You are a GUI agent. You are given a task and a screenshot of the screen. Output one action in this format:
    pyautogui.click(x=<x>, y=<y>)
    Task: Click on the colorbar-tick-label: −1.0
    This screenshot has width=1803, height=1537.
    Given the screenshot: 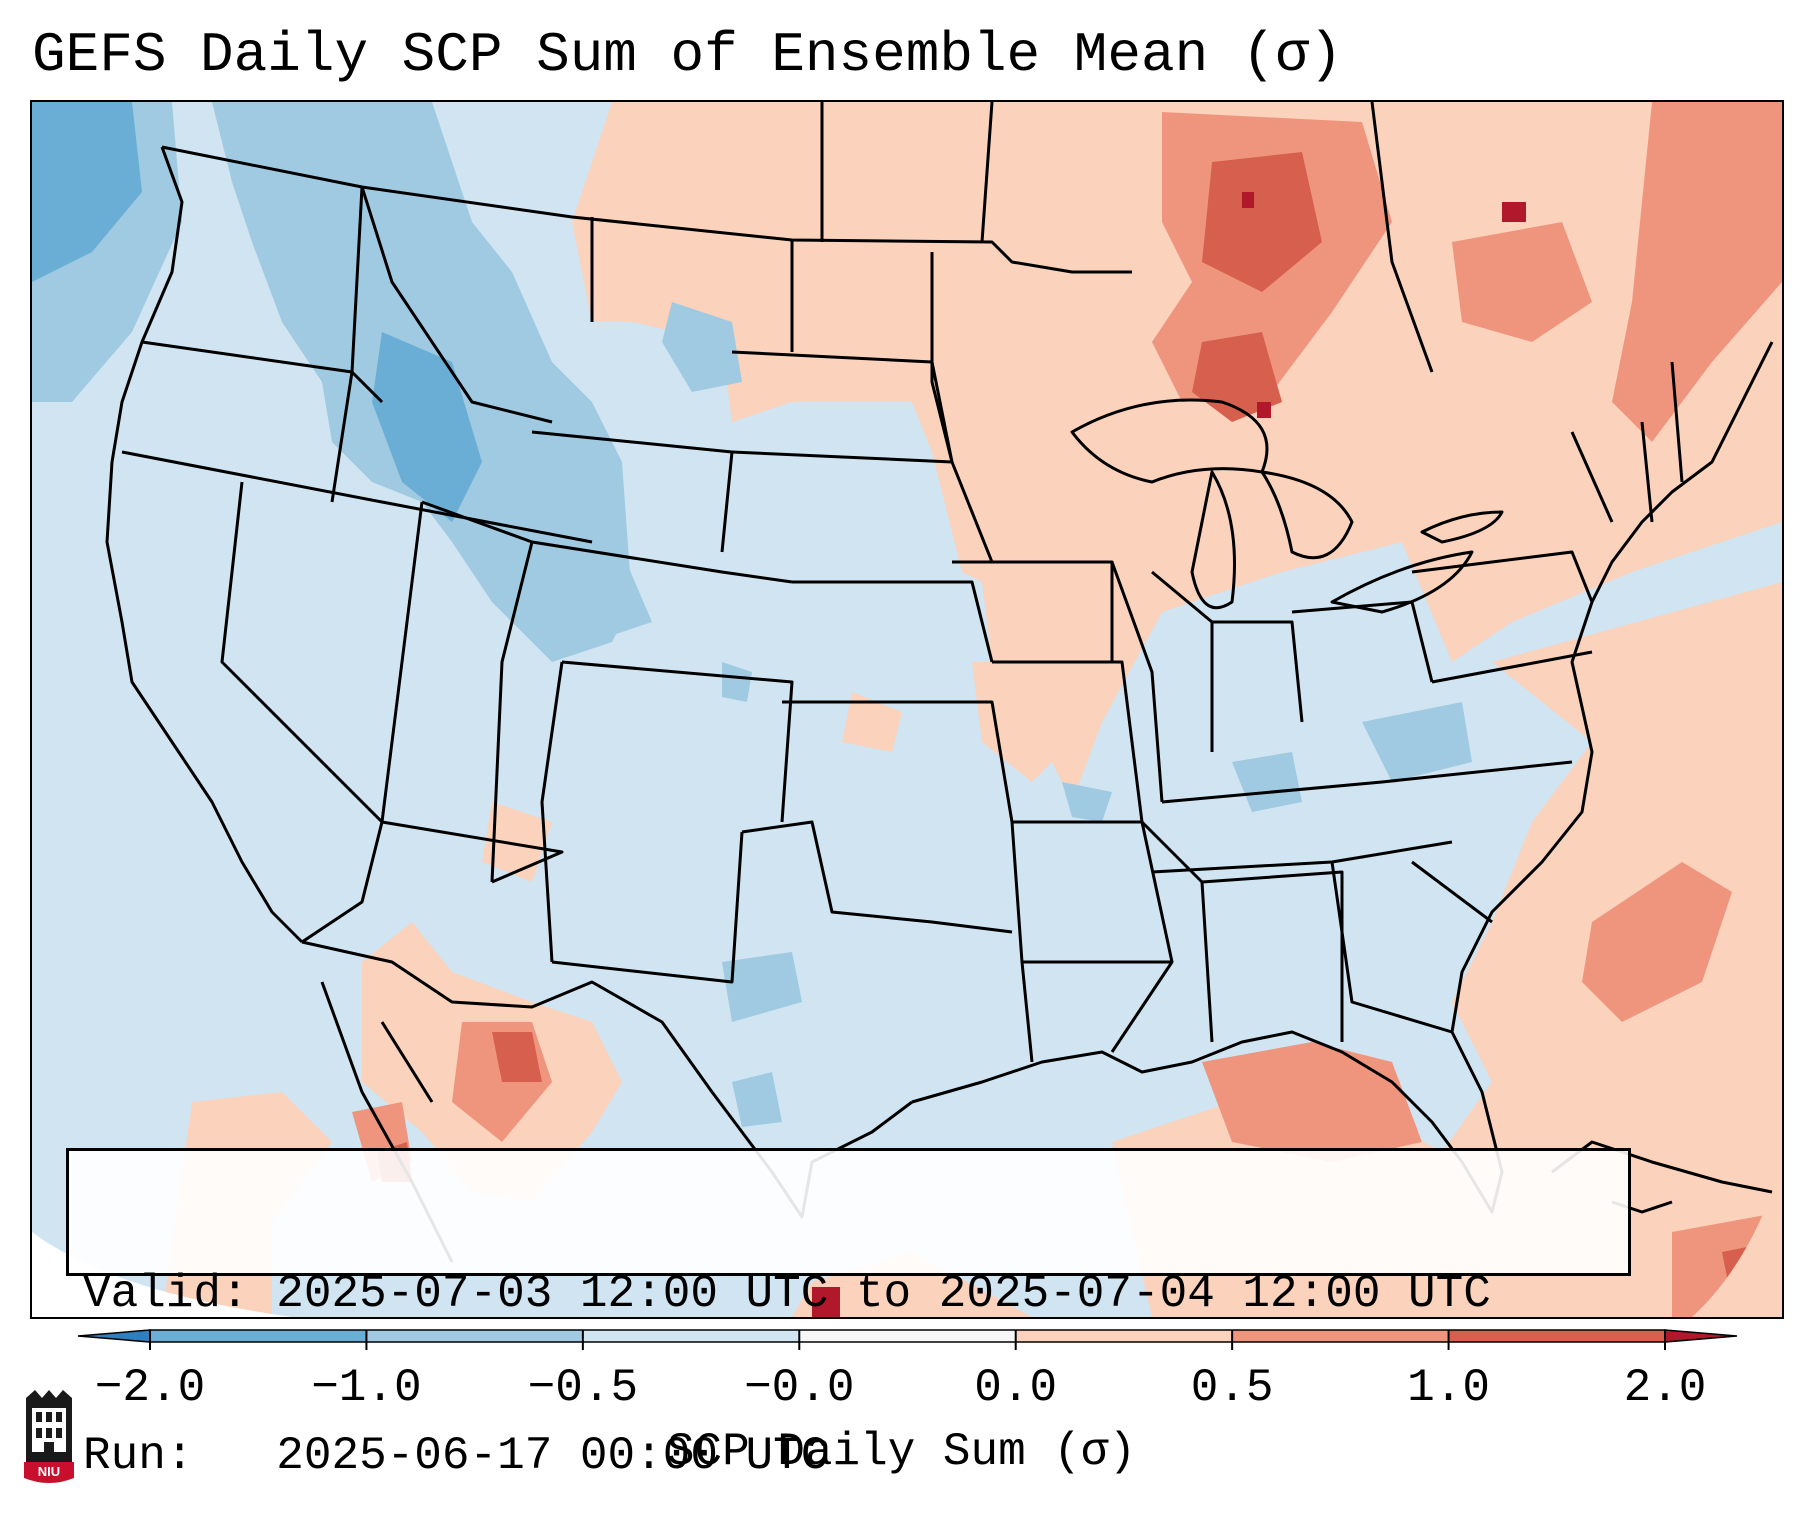 What is the action you would take?
    pyautogui.click(x=366, y=1388)
    